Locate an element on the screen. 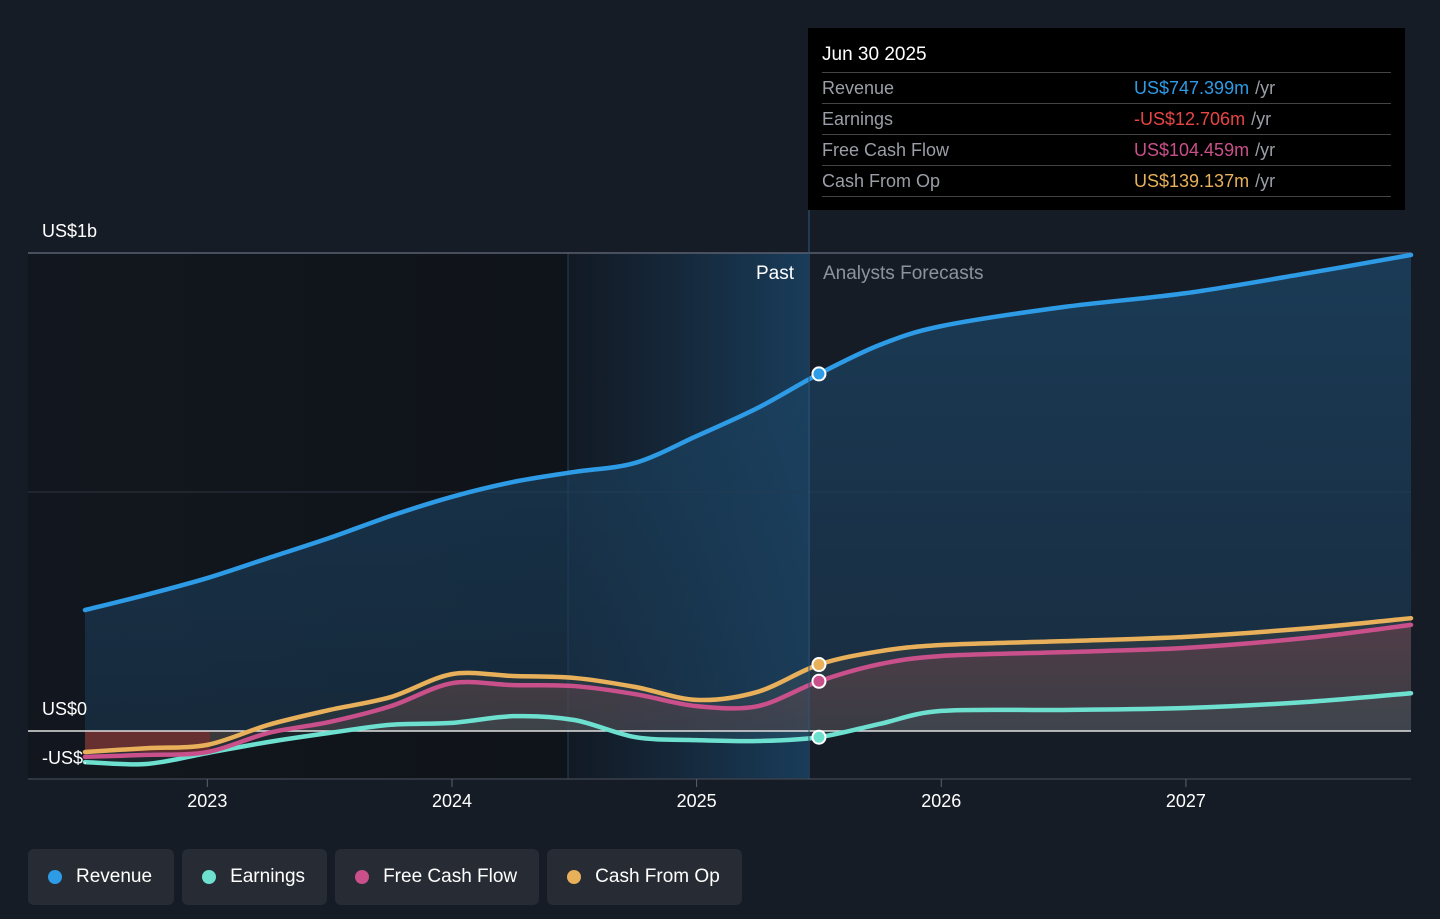 The image size is (1440, 919). legend-item-earnings: Earnings is located at coordinates (255, 877).